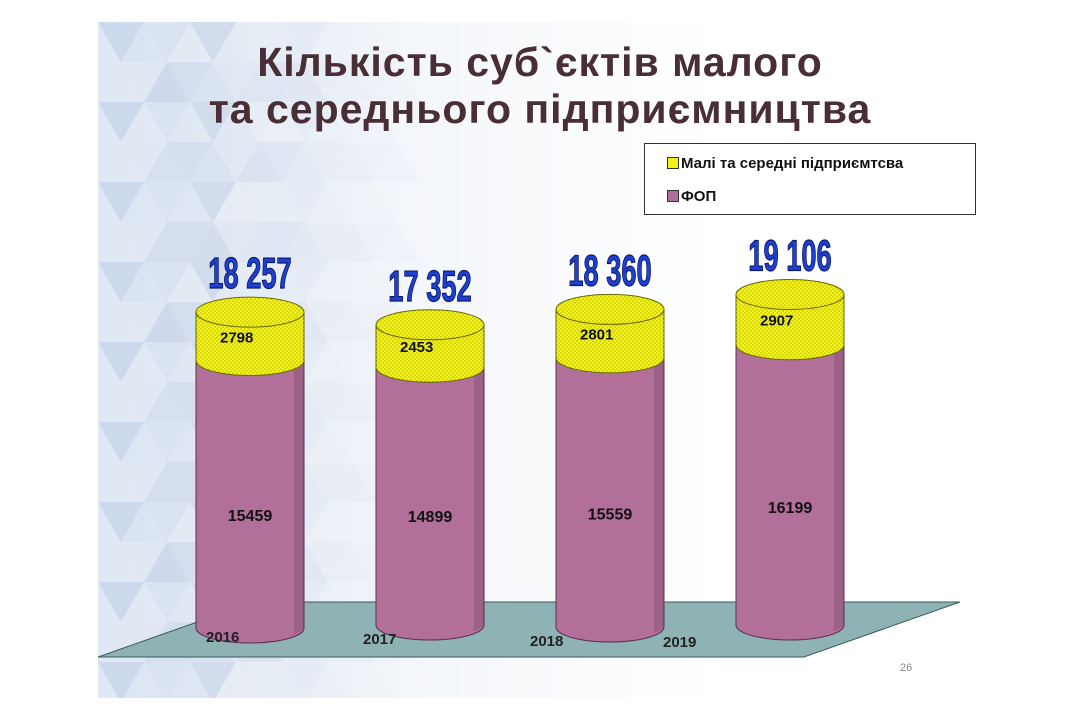 This screenshot has width=1080, height=720. I want to click on bar-fop-2016, so click(250, 502).